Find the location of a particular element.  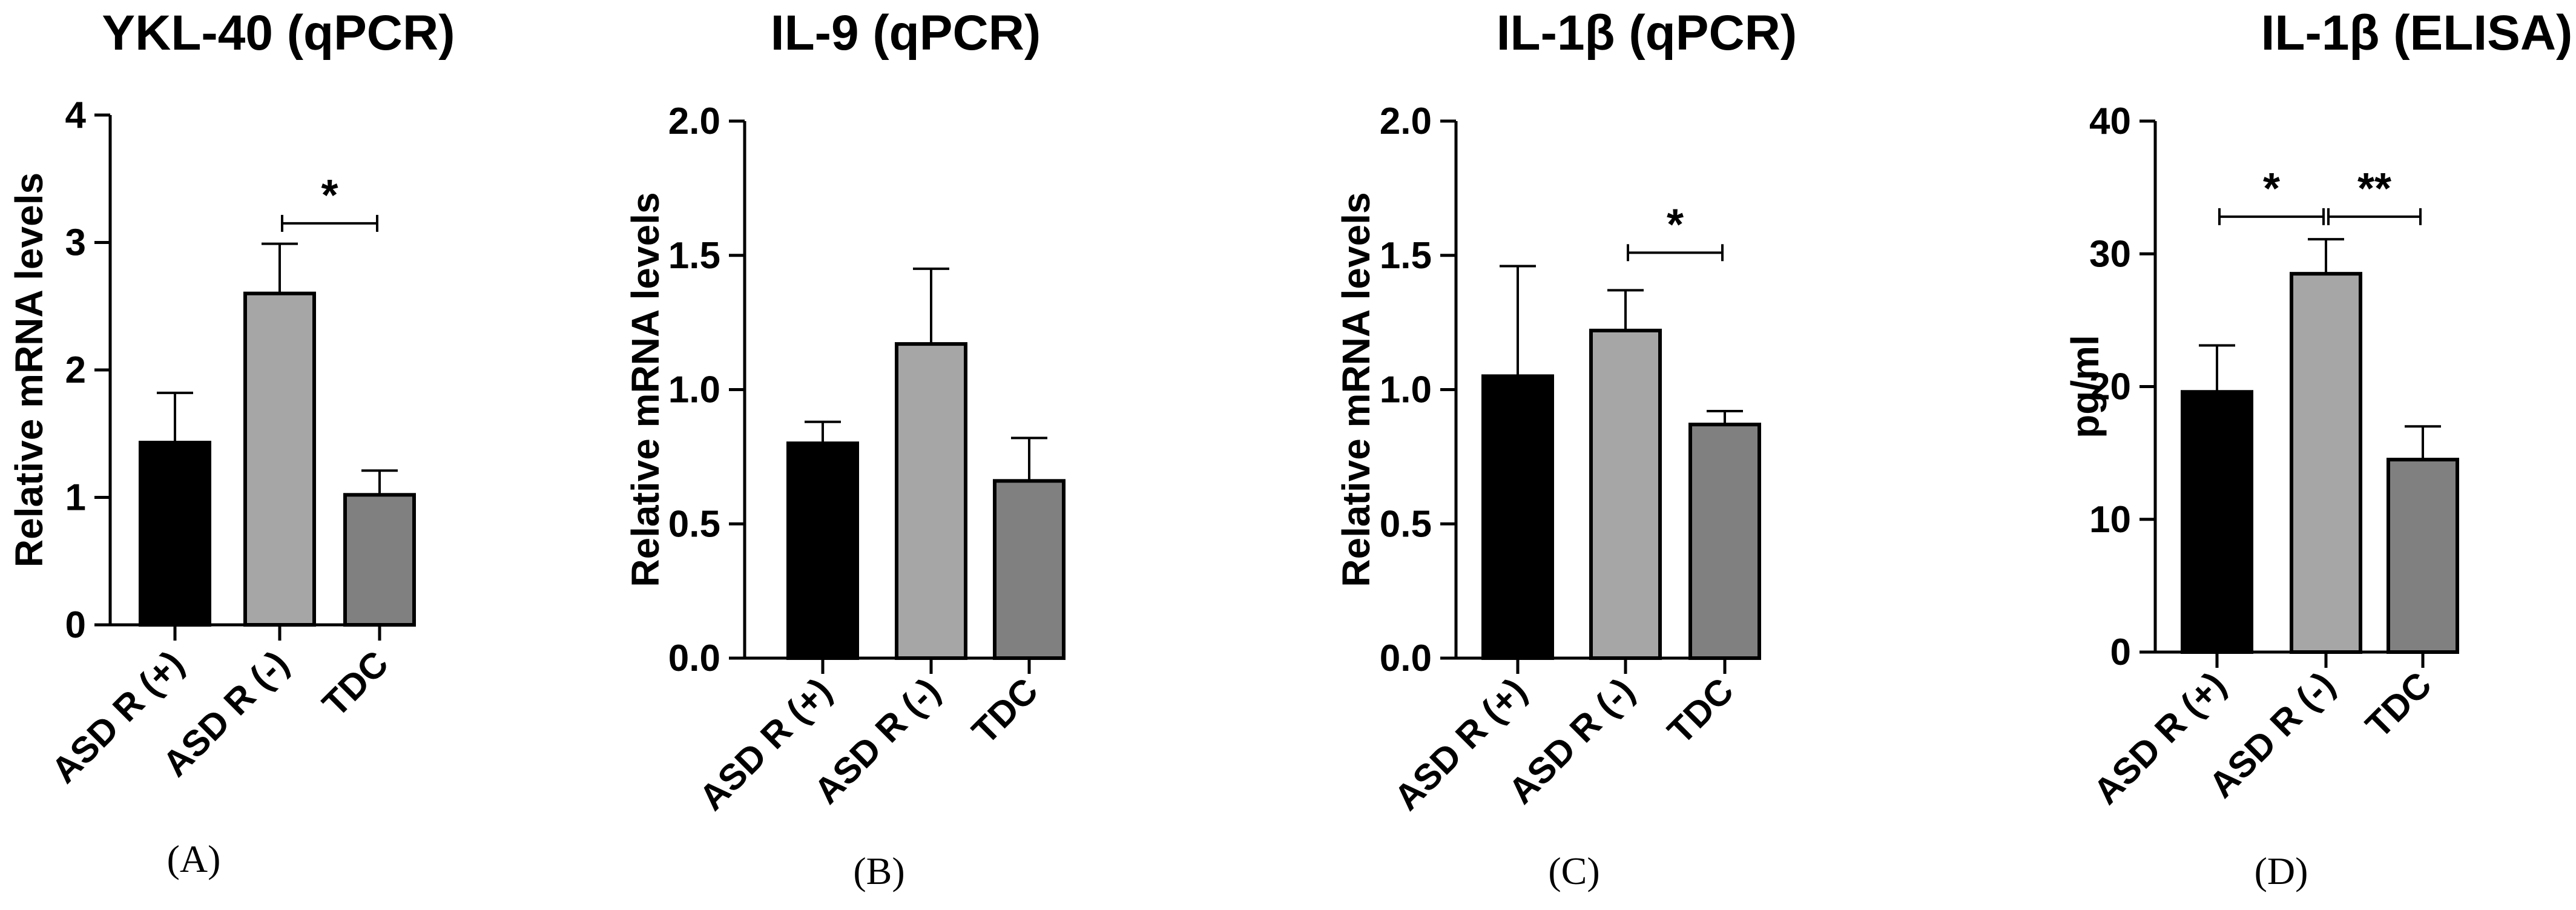

chart-title: IL-1β (ELISA) is located at coordinates (2417, 33).